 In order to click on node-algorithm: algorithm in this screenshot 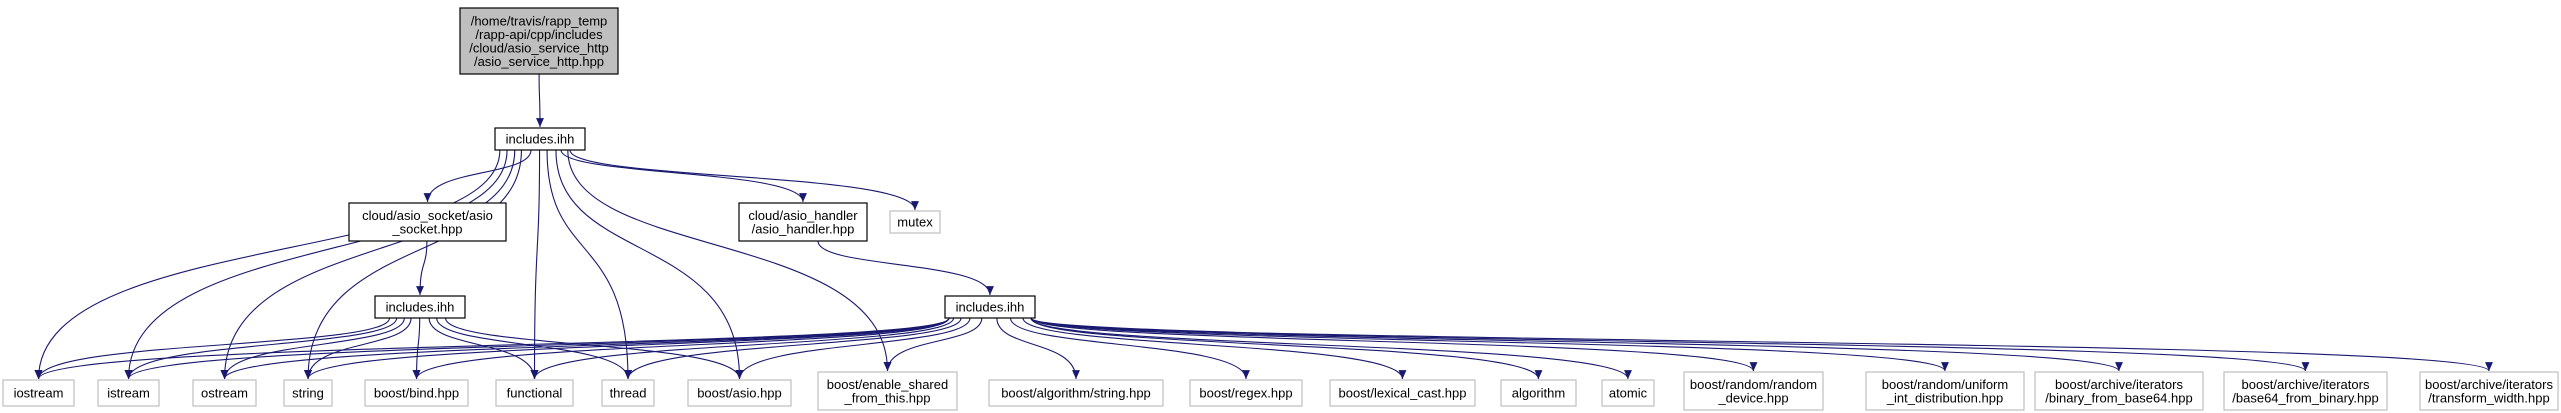, I will do `click(1538, 393)`.